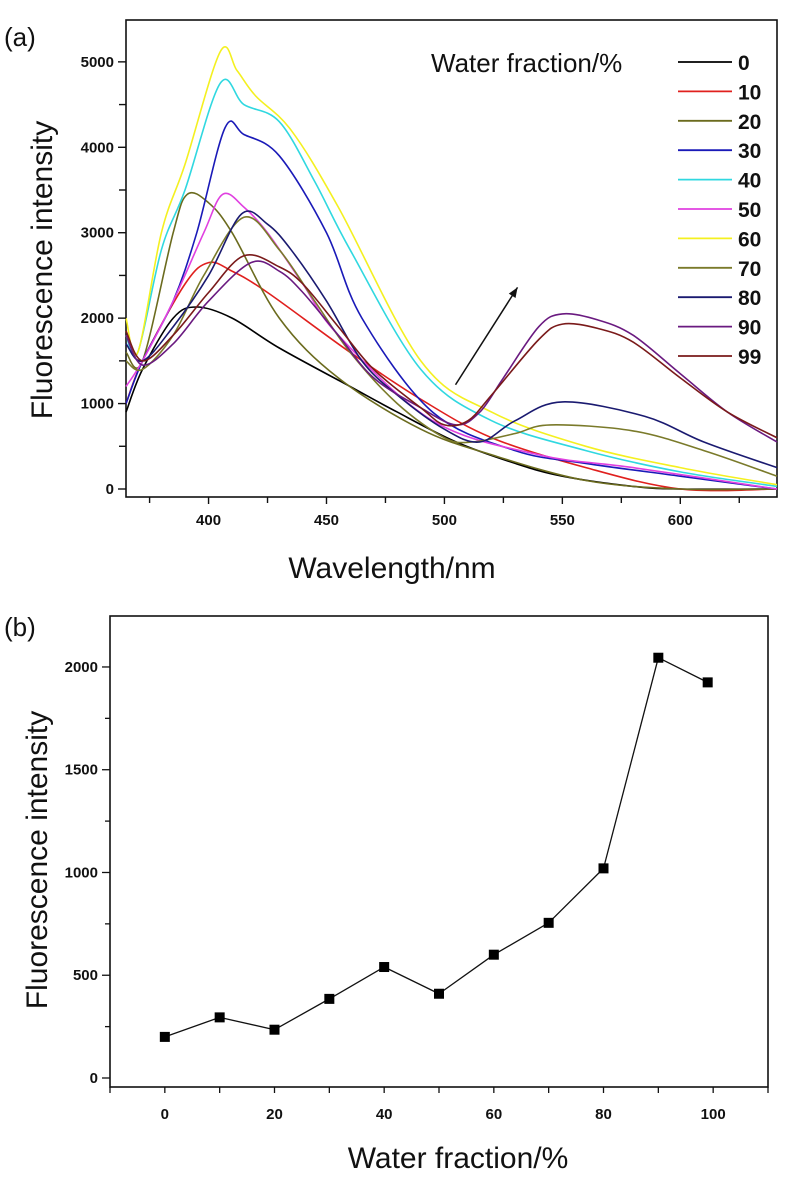  I want to click on legend-label: 50, so click(749, 210).